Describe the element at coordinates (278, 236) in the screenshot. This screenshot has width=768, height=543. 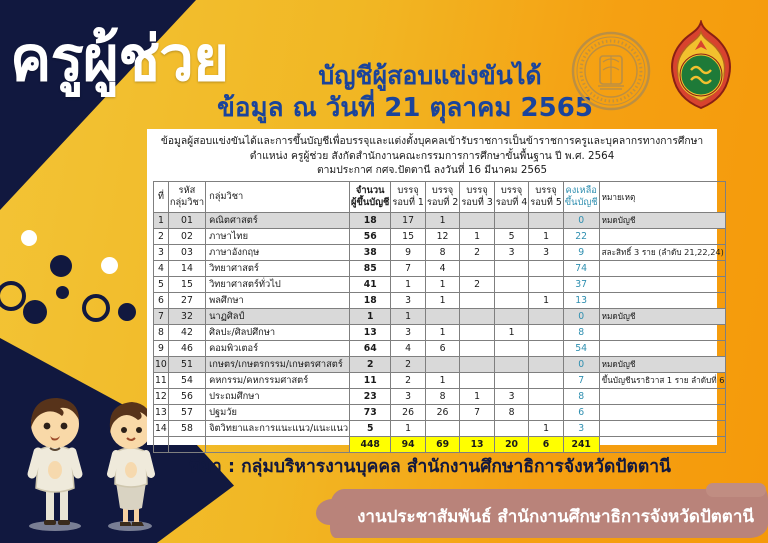
I see `table-cell: ภาษาไทย` at that location.